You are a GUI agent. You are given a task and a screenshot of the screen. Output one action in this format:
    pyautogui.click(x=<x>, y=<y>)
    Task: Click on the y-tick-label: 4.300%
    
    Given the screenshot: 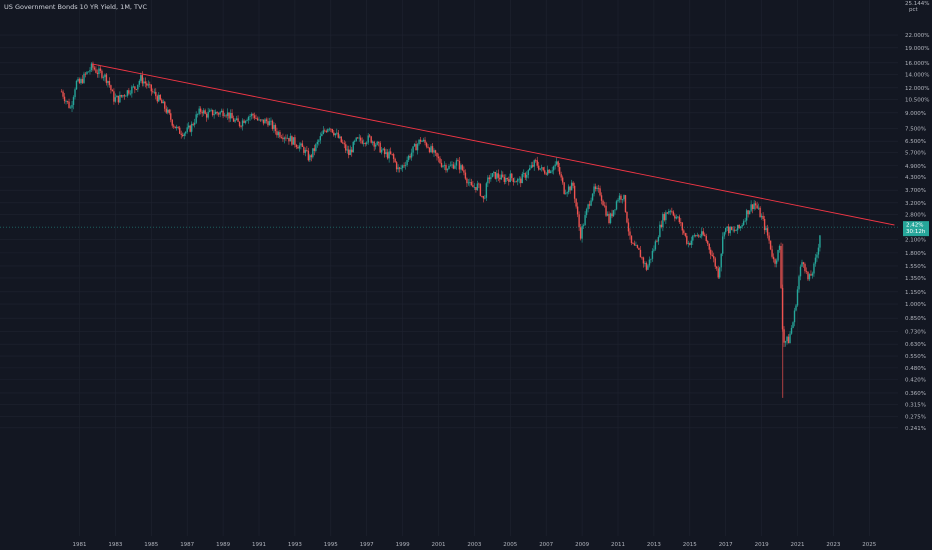 What is the action you would take?
    pyautogui.click(x=915, y=178)
    